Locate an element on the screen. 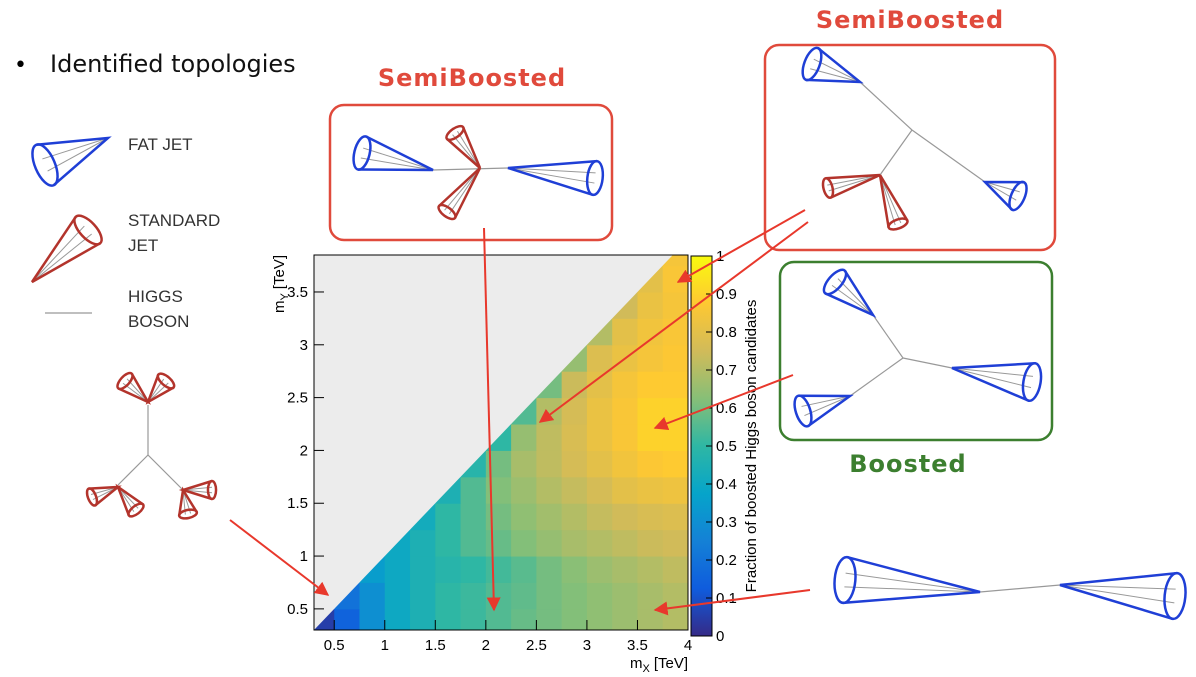  legend-label: JET is located at coordinates (143, 245).